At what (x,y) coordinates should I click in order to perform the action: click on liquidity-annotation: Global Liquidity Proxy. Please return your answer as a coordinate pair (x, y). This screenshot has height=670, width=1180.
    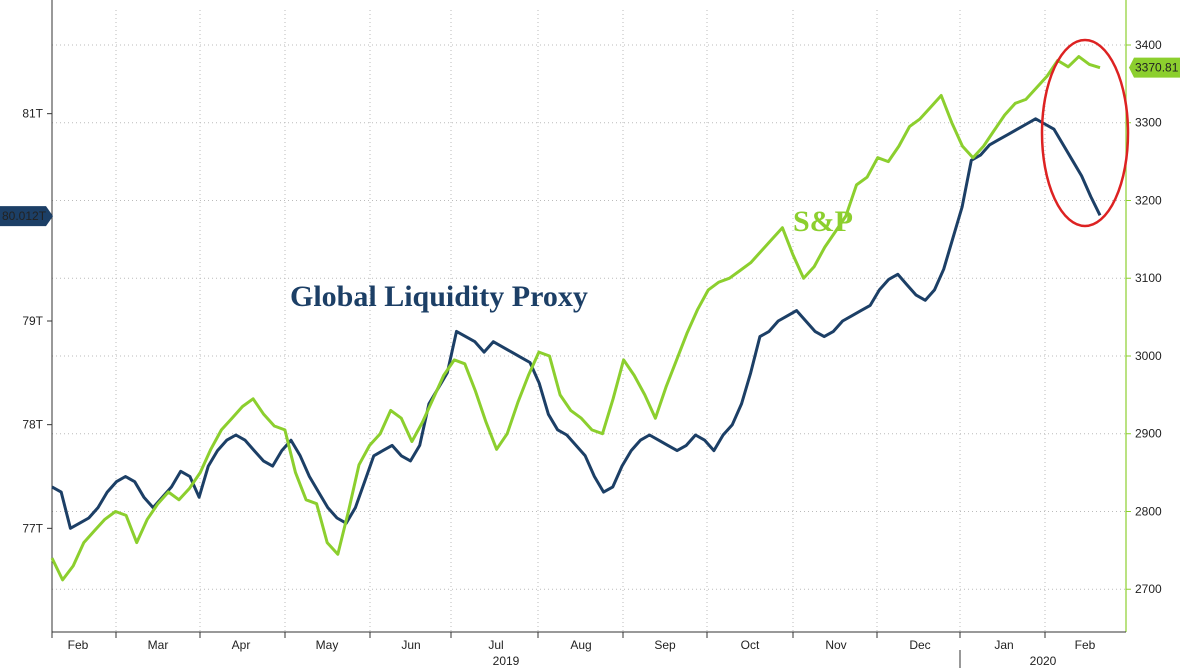
    Looking at the image, I should click on (439, 296).